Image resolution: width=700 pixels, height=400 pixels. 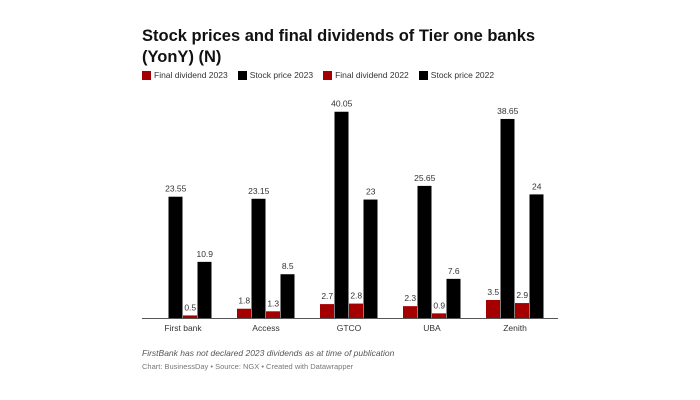 What do you see at coordinates (259, 191) in the screenshot?
I see `data-label: 23.15` at bounding box center [259, 191].